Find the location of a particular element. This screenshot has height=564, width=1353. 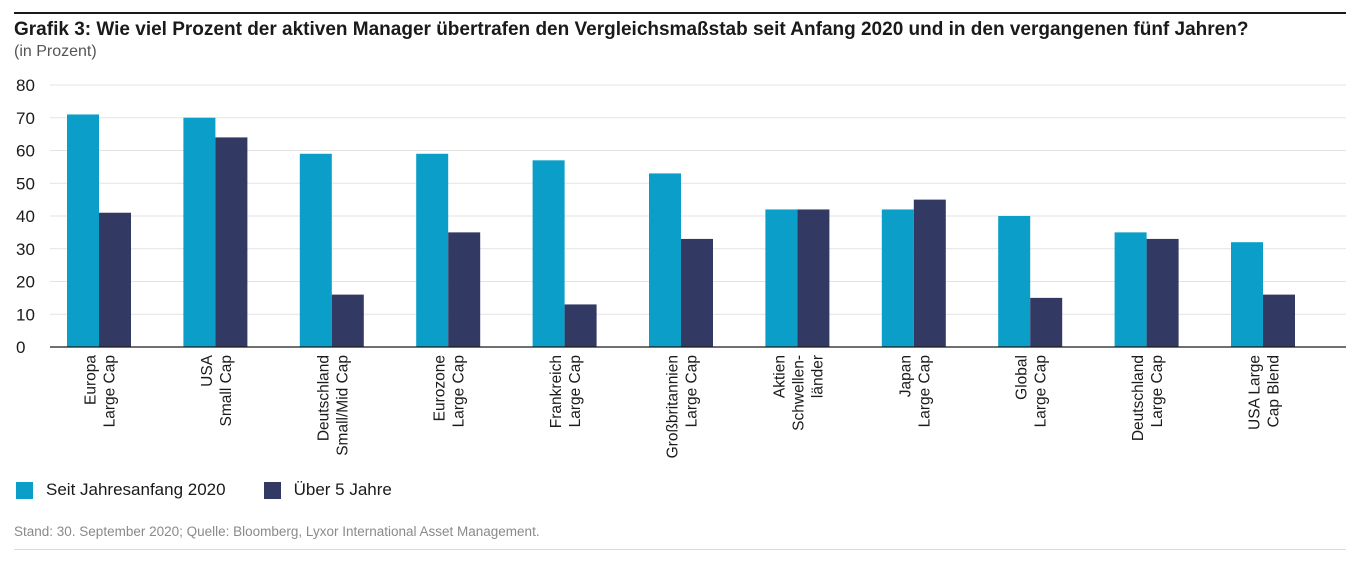

y-tick-label: 50 is located at coordinates (25, 183).